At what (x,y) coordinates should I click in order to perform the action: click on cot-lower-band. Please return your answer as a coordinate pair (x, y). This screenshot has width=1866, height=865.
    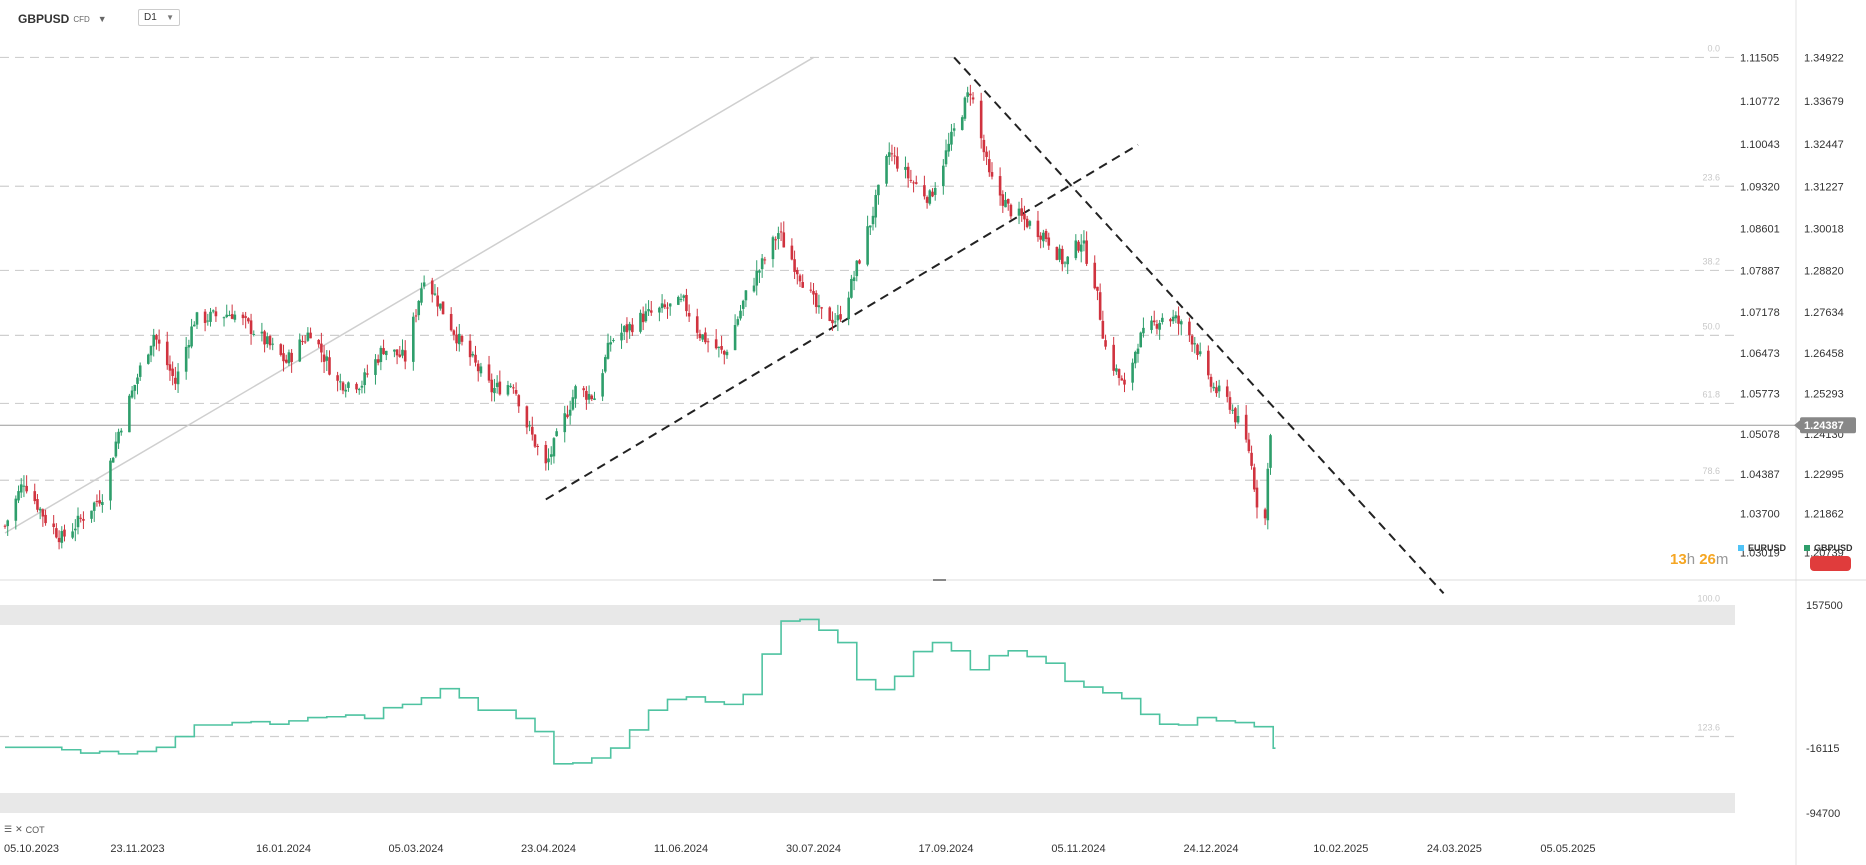
    Looking at the image, I should click on (867, 803).